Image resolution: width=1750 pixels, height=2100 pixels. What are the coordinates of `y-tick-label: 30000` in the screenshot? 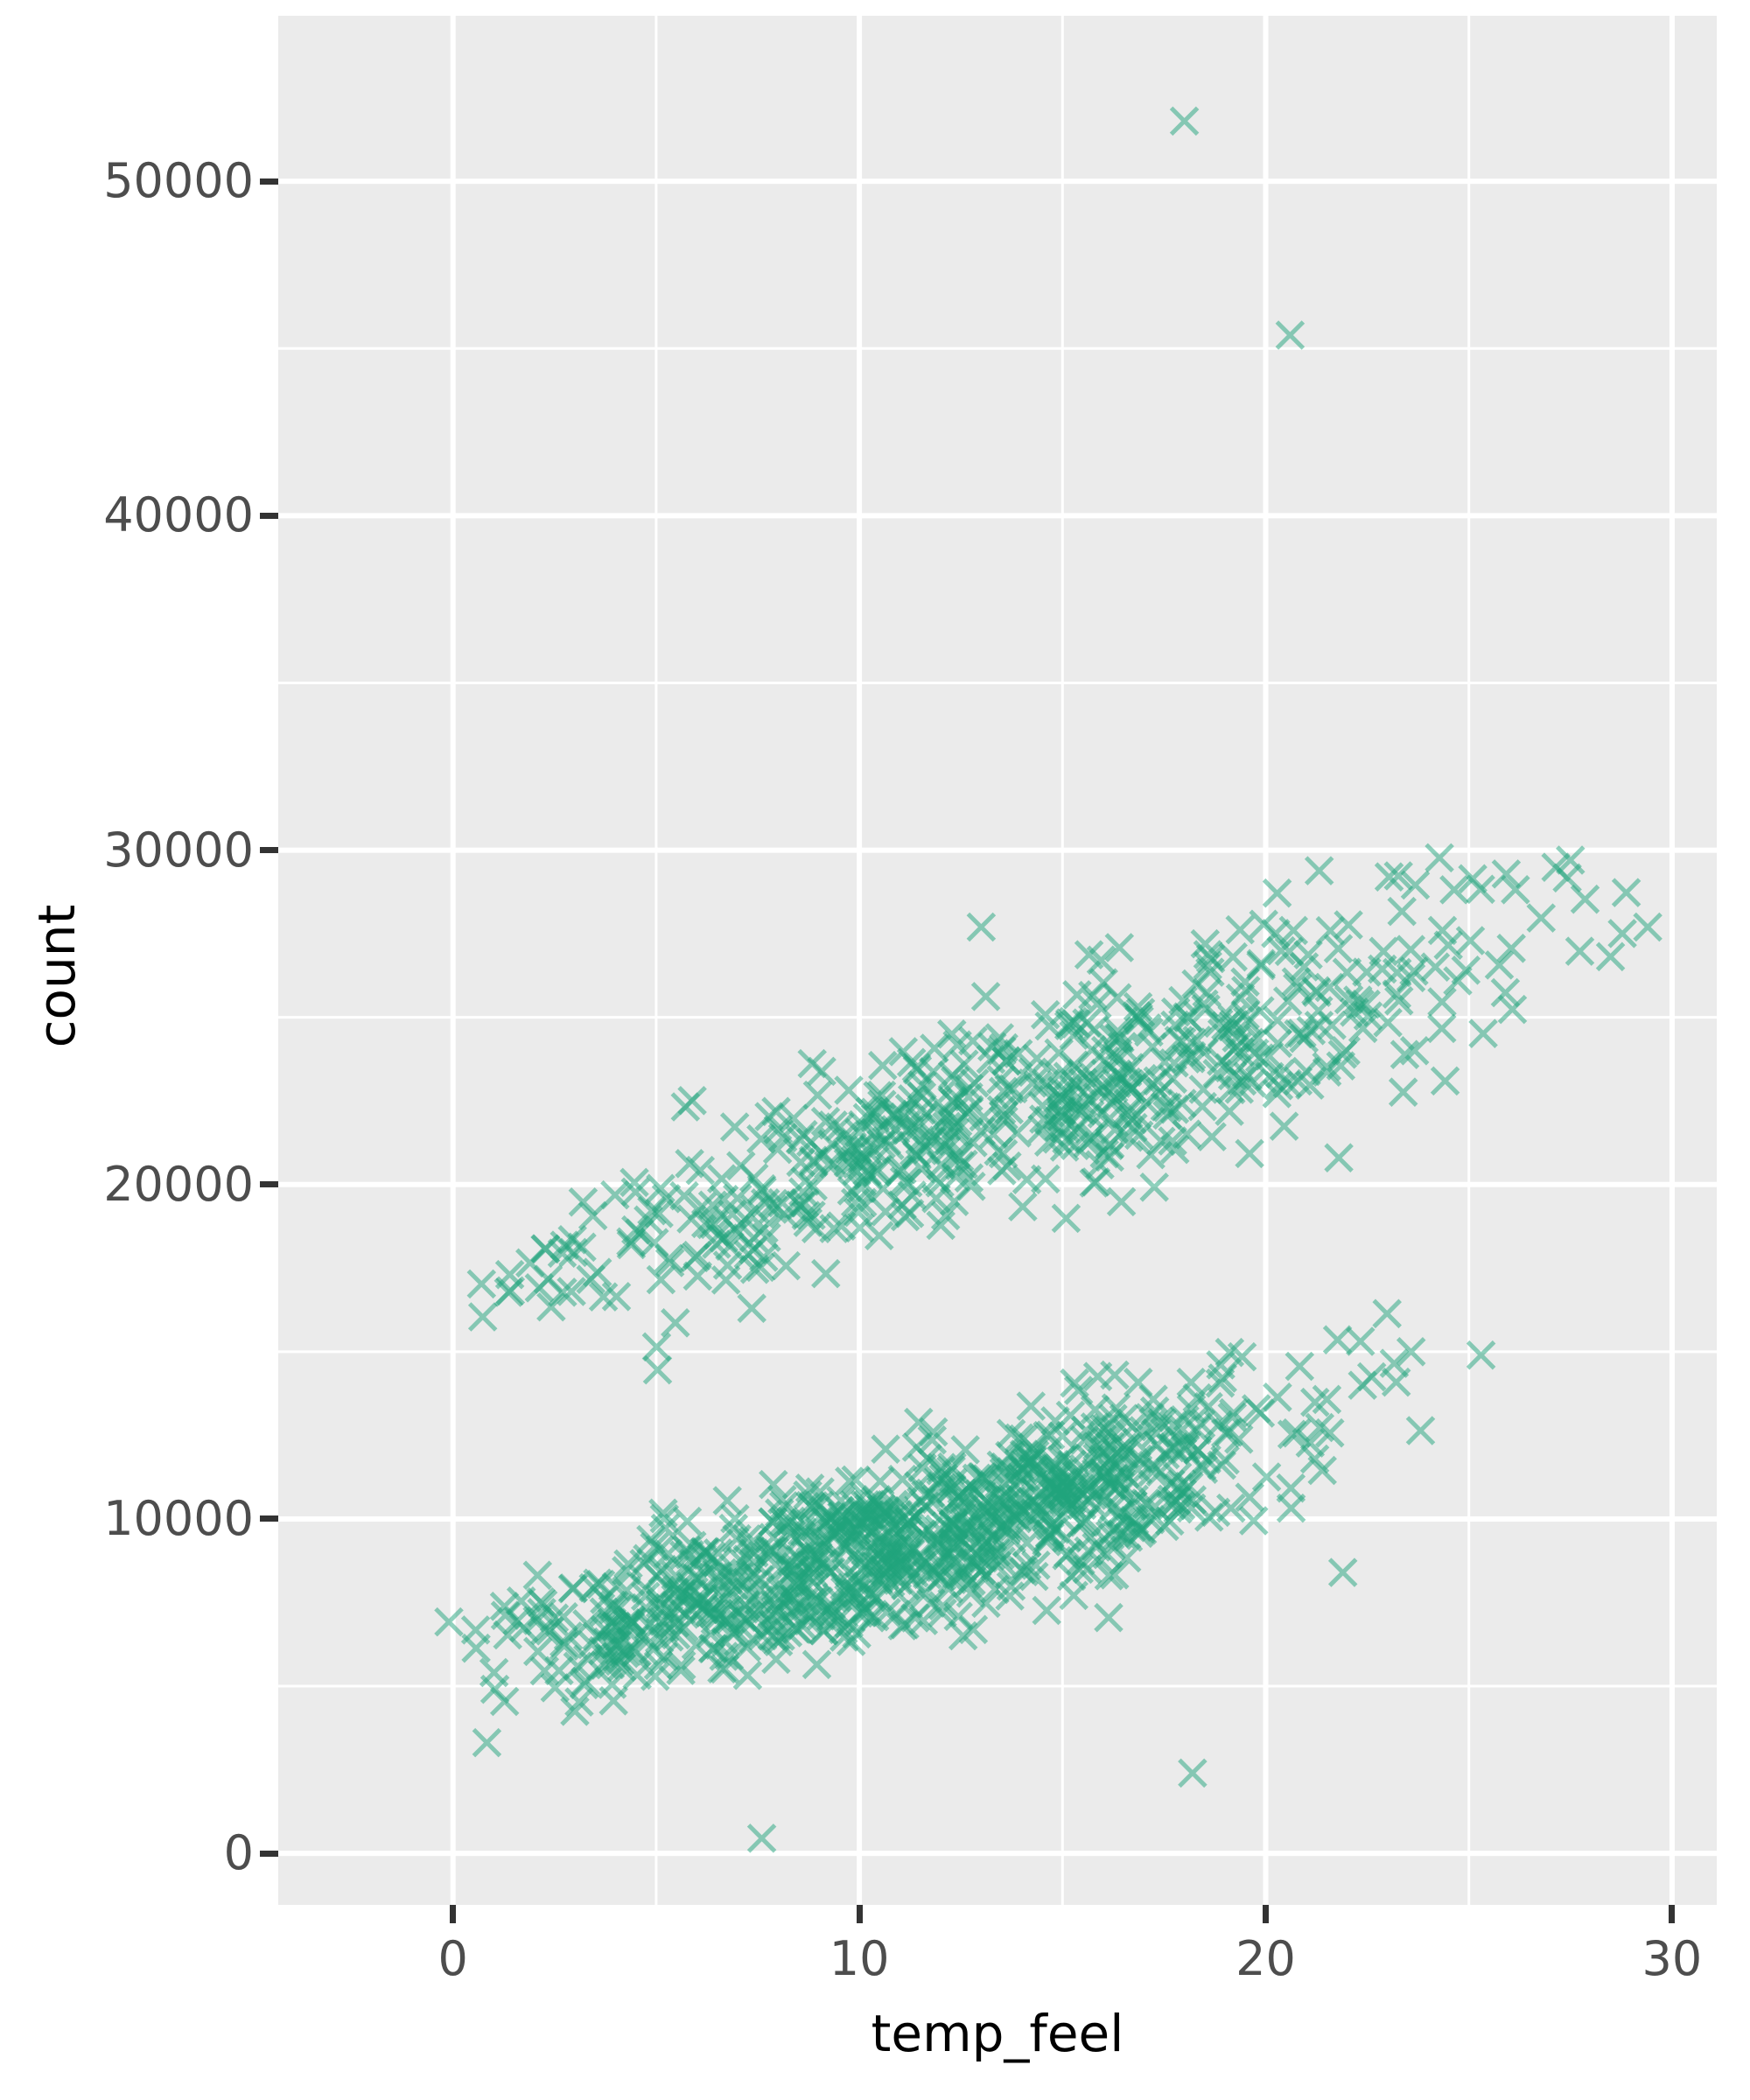 It's located at (178, 850).